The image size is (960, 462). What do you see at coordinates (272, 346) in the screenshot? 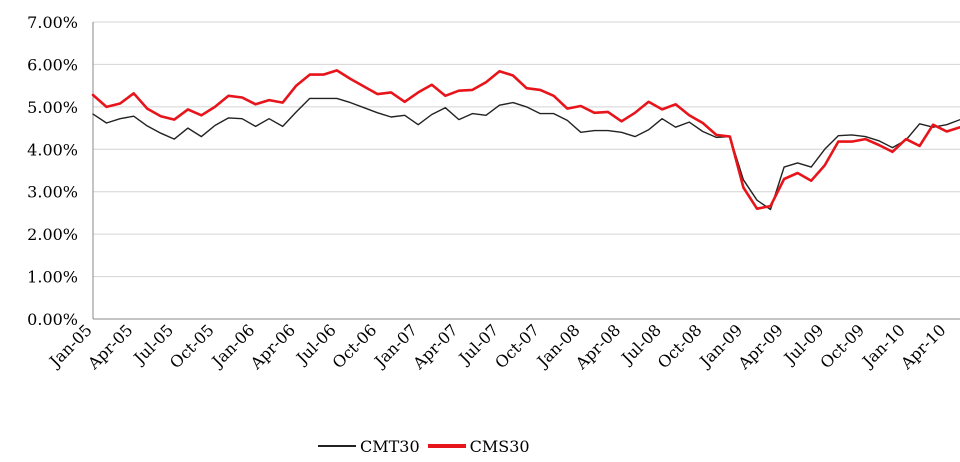
I see `x-tick-label: Apr-06` at bounding box center [272, 346].